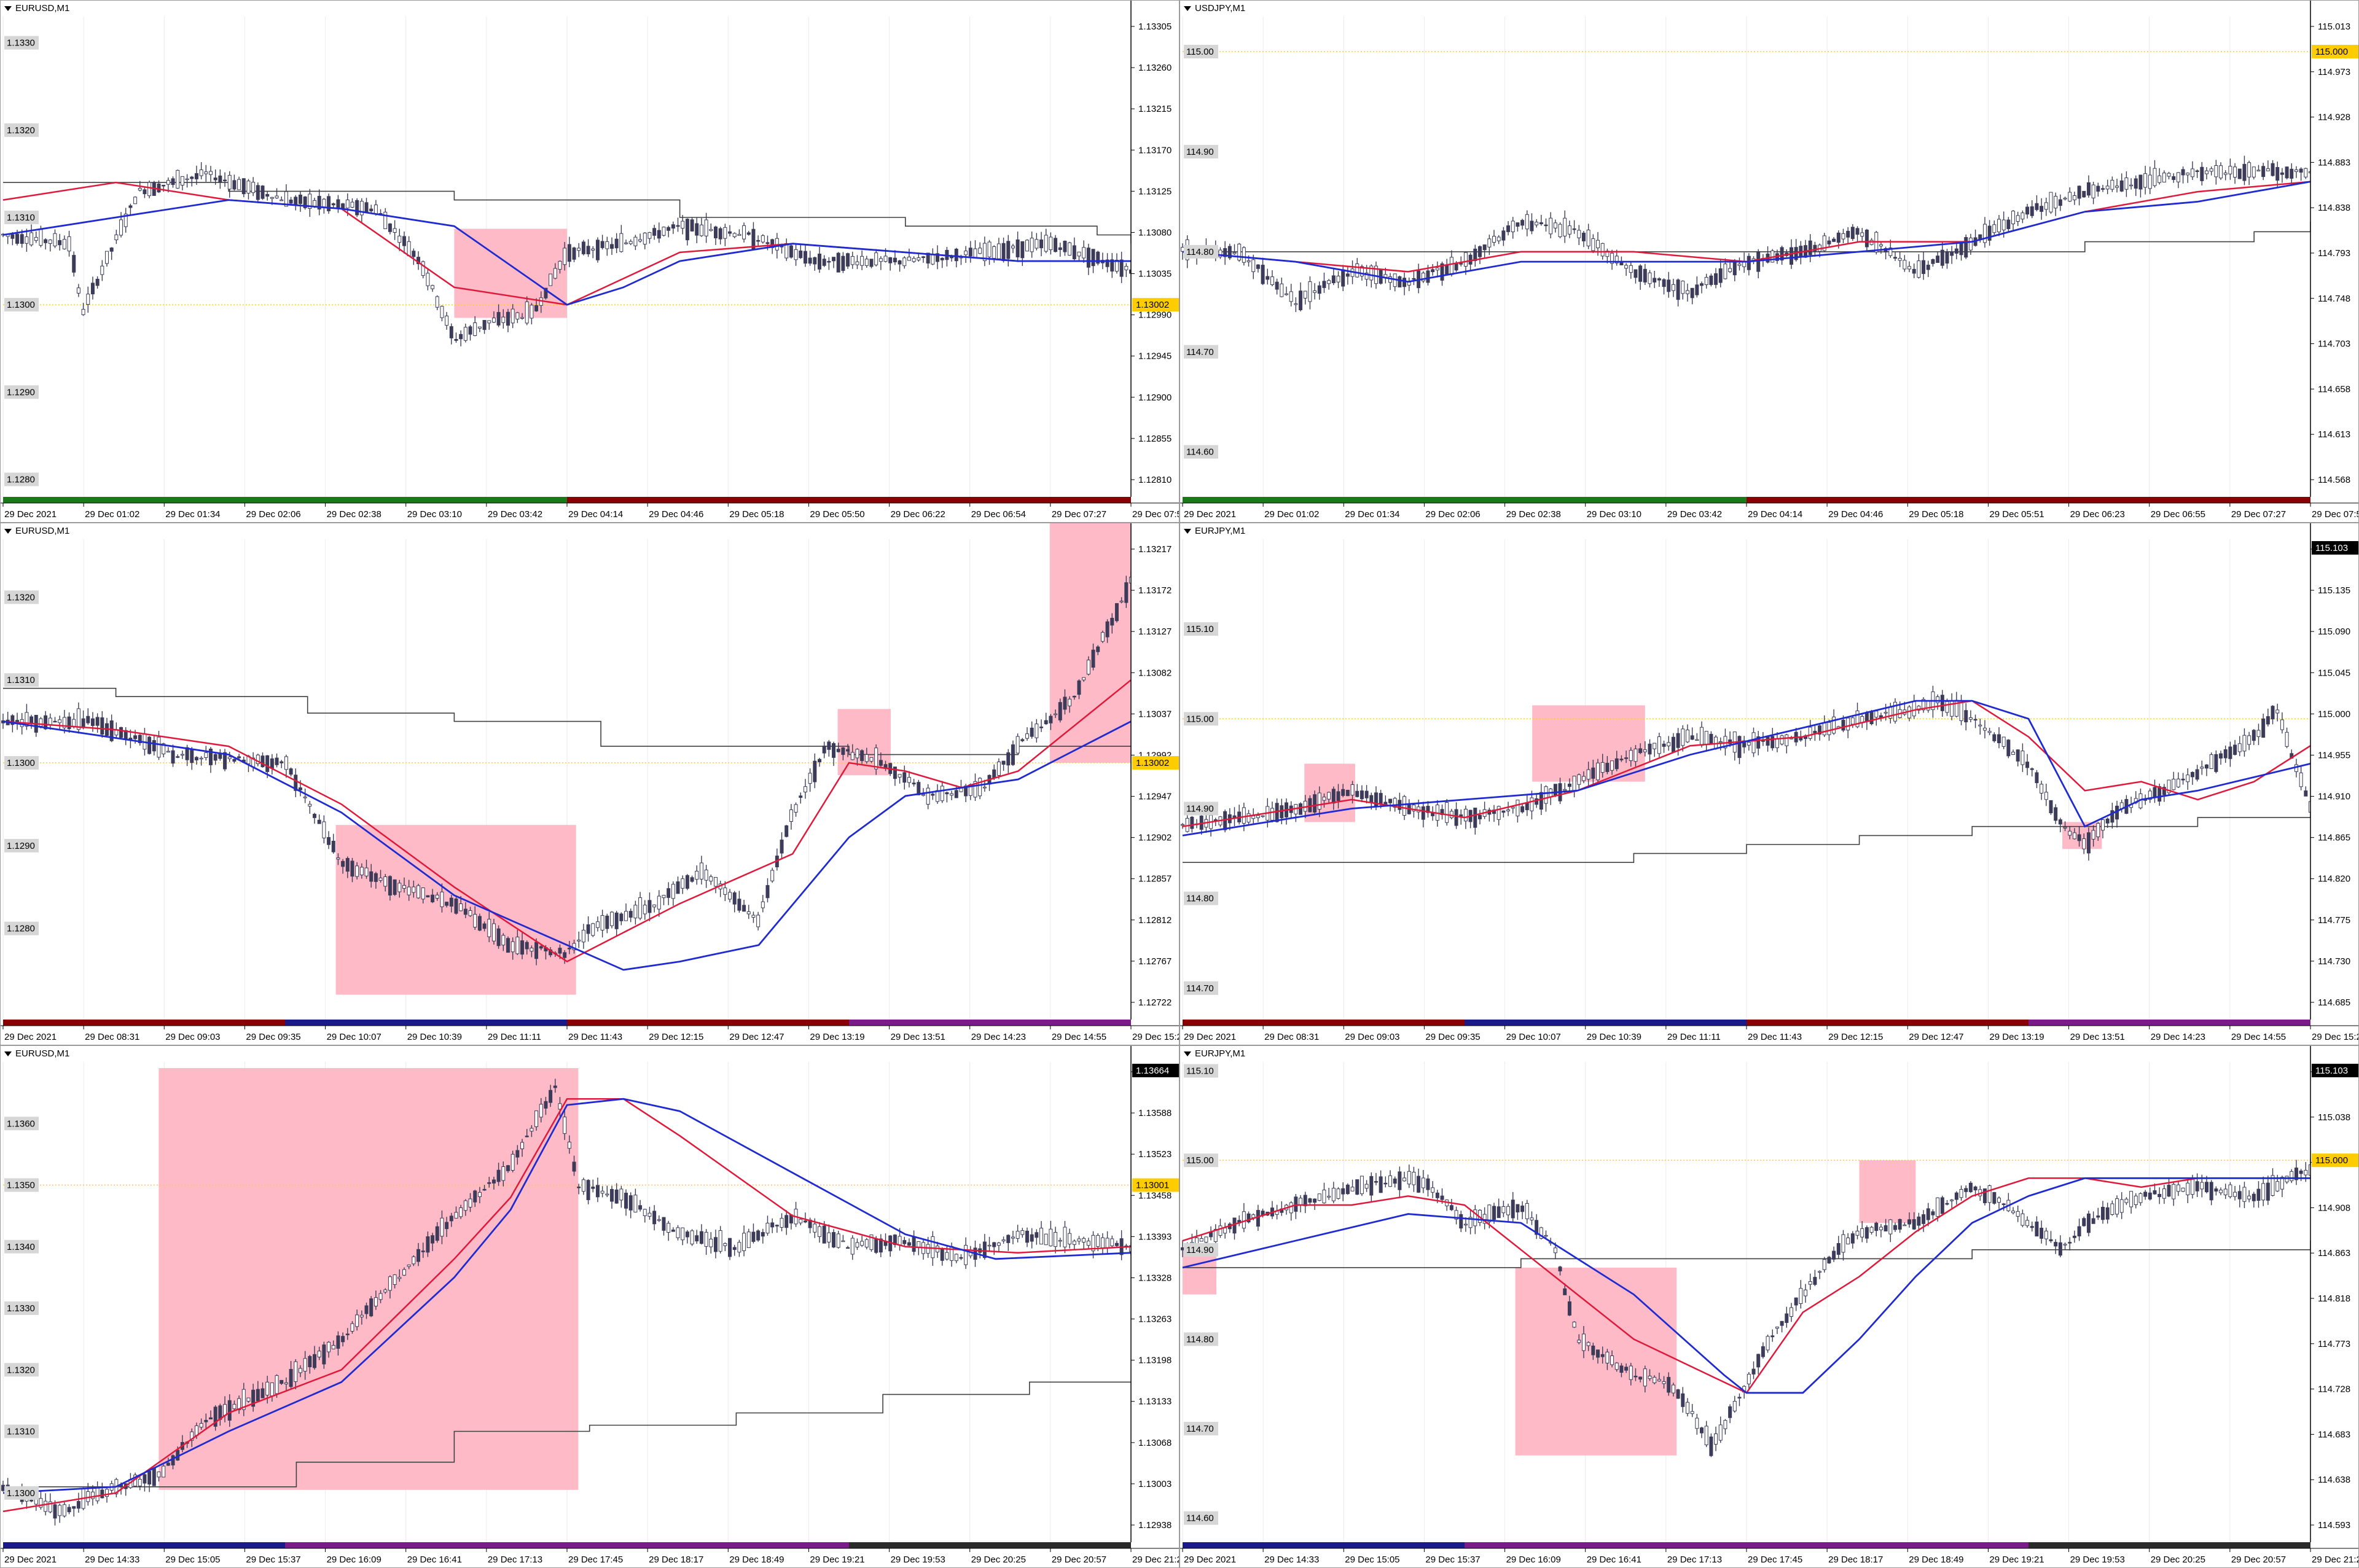 This screenshot has height=1568, width=2359. I want to click on price-tag: 115.103, so click(2335, 1070).